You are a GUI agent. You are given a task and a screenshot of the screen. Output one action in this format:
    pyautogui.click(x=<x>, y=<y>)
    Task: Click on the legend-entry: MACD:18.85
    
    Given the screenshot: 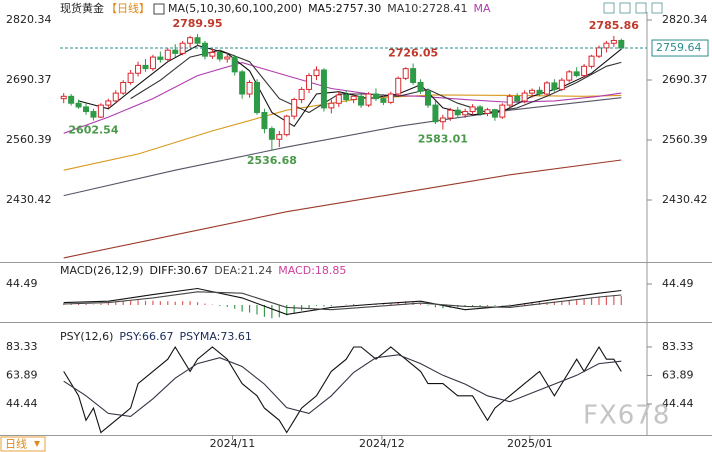 What is the action you would take?
    pyautogui.click(x=312, y=270)
    